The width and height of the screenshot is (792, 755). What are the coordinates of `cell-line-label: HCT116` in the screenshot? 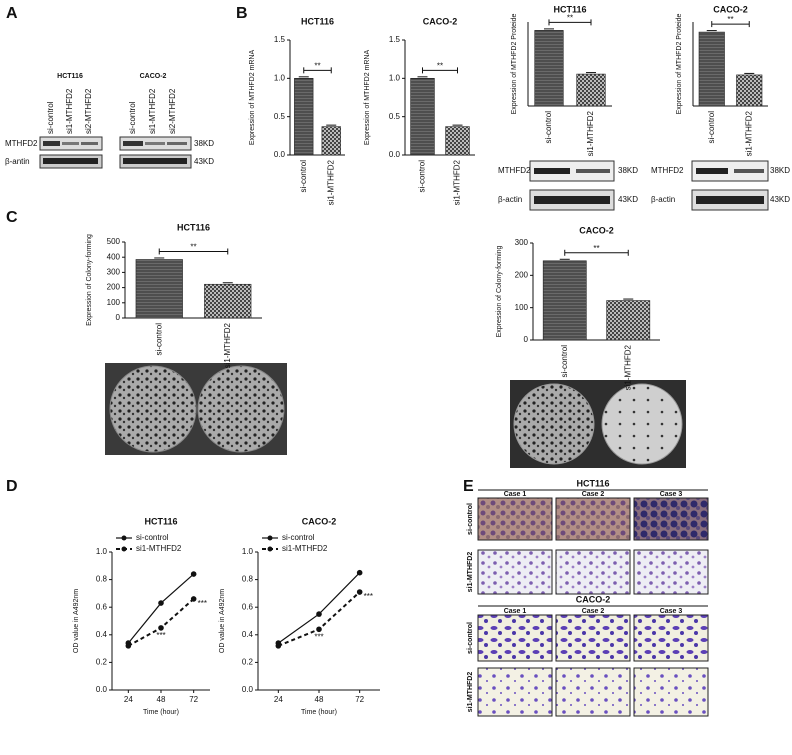 It's located at (70, 76).